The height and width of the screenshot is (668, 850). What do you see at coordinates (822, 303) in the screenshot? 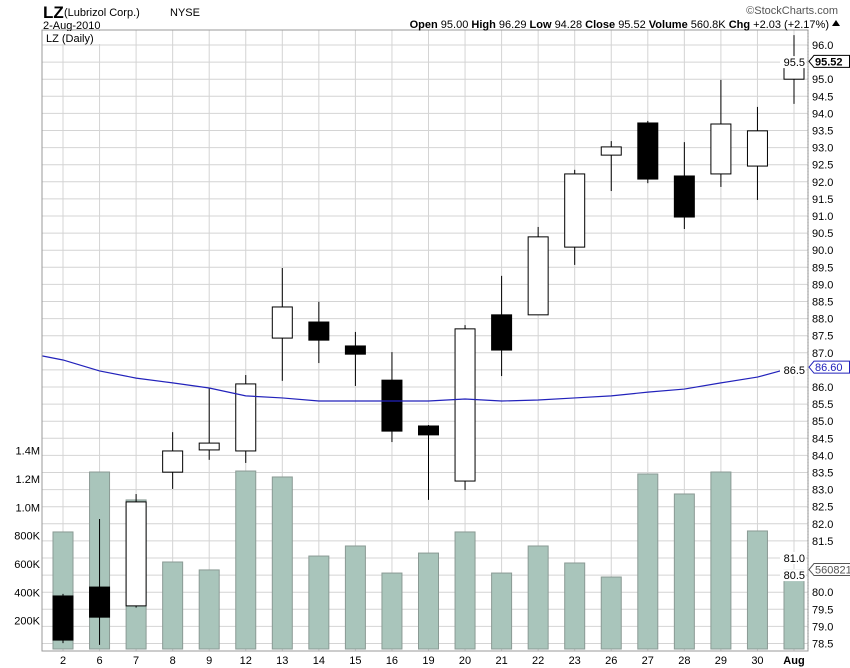
I see `price-tick-label: 88.5` at bounding box center [822, 303].